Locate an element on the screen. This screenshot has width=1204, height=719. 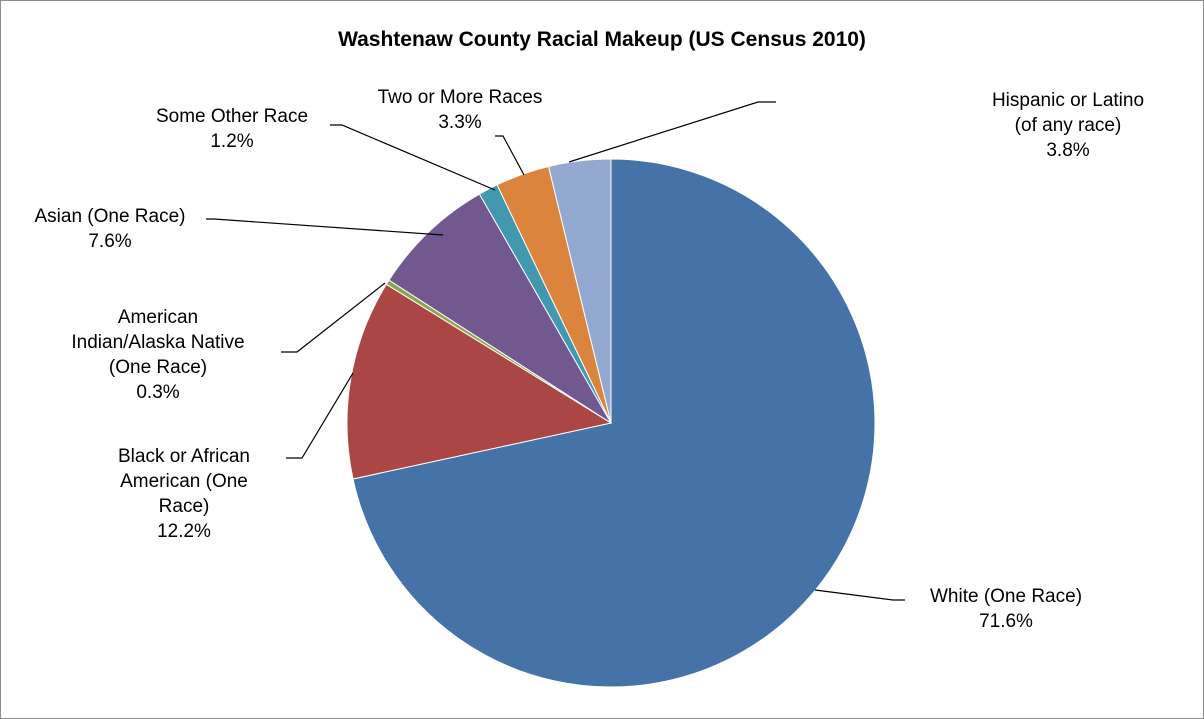
data-label-value: 3.8% is located at coordinates (1067, 150).